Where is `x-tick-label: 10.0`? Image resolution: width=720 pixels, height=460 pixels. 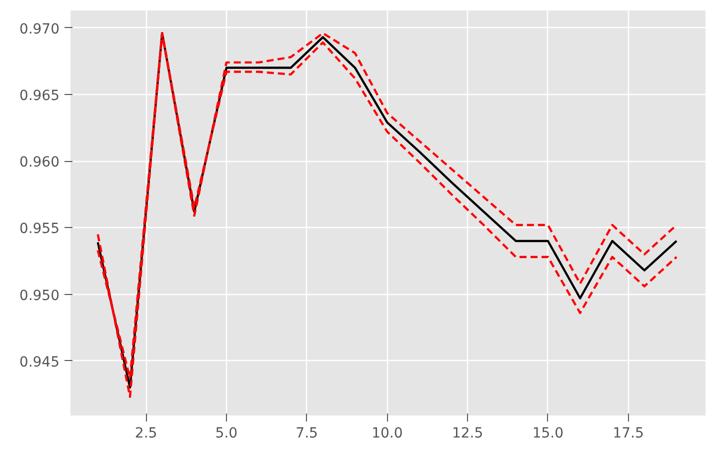 x-tick-label: 10.0 is located at coordinates (387, 434).